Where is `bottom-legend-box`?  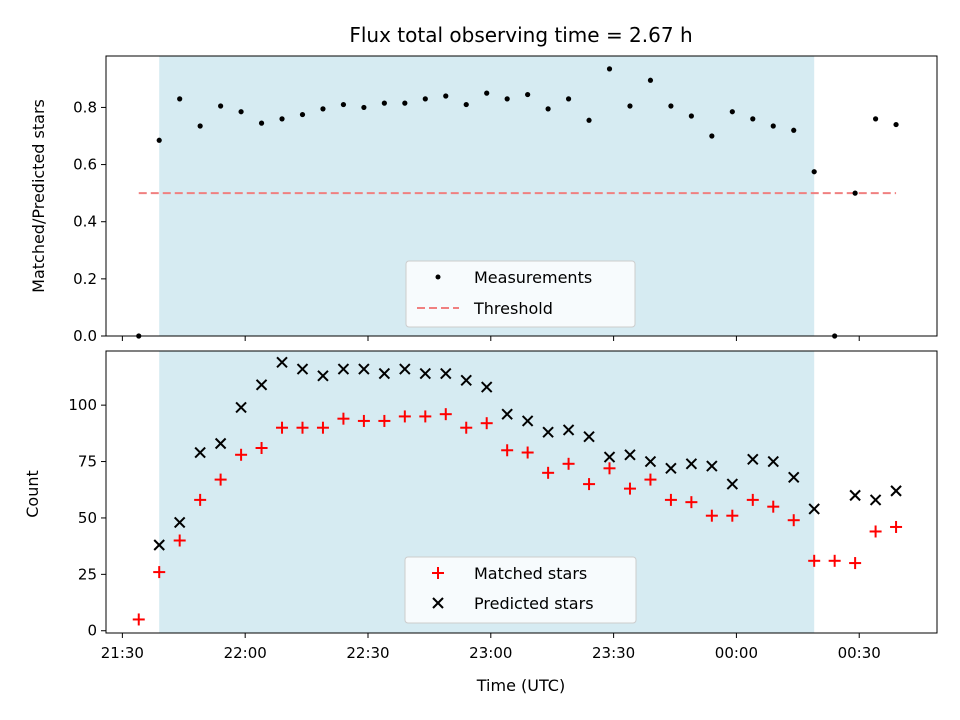
bottom-legend-box is located at coordinates (520, 590).